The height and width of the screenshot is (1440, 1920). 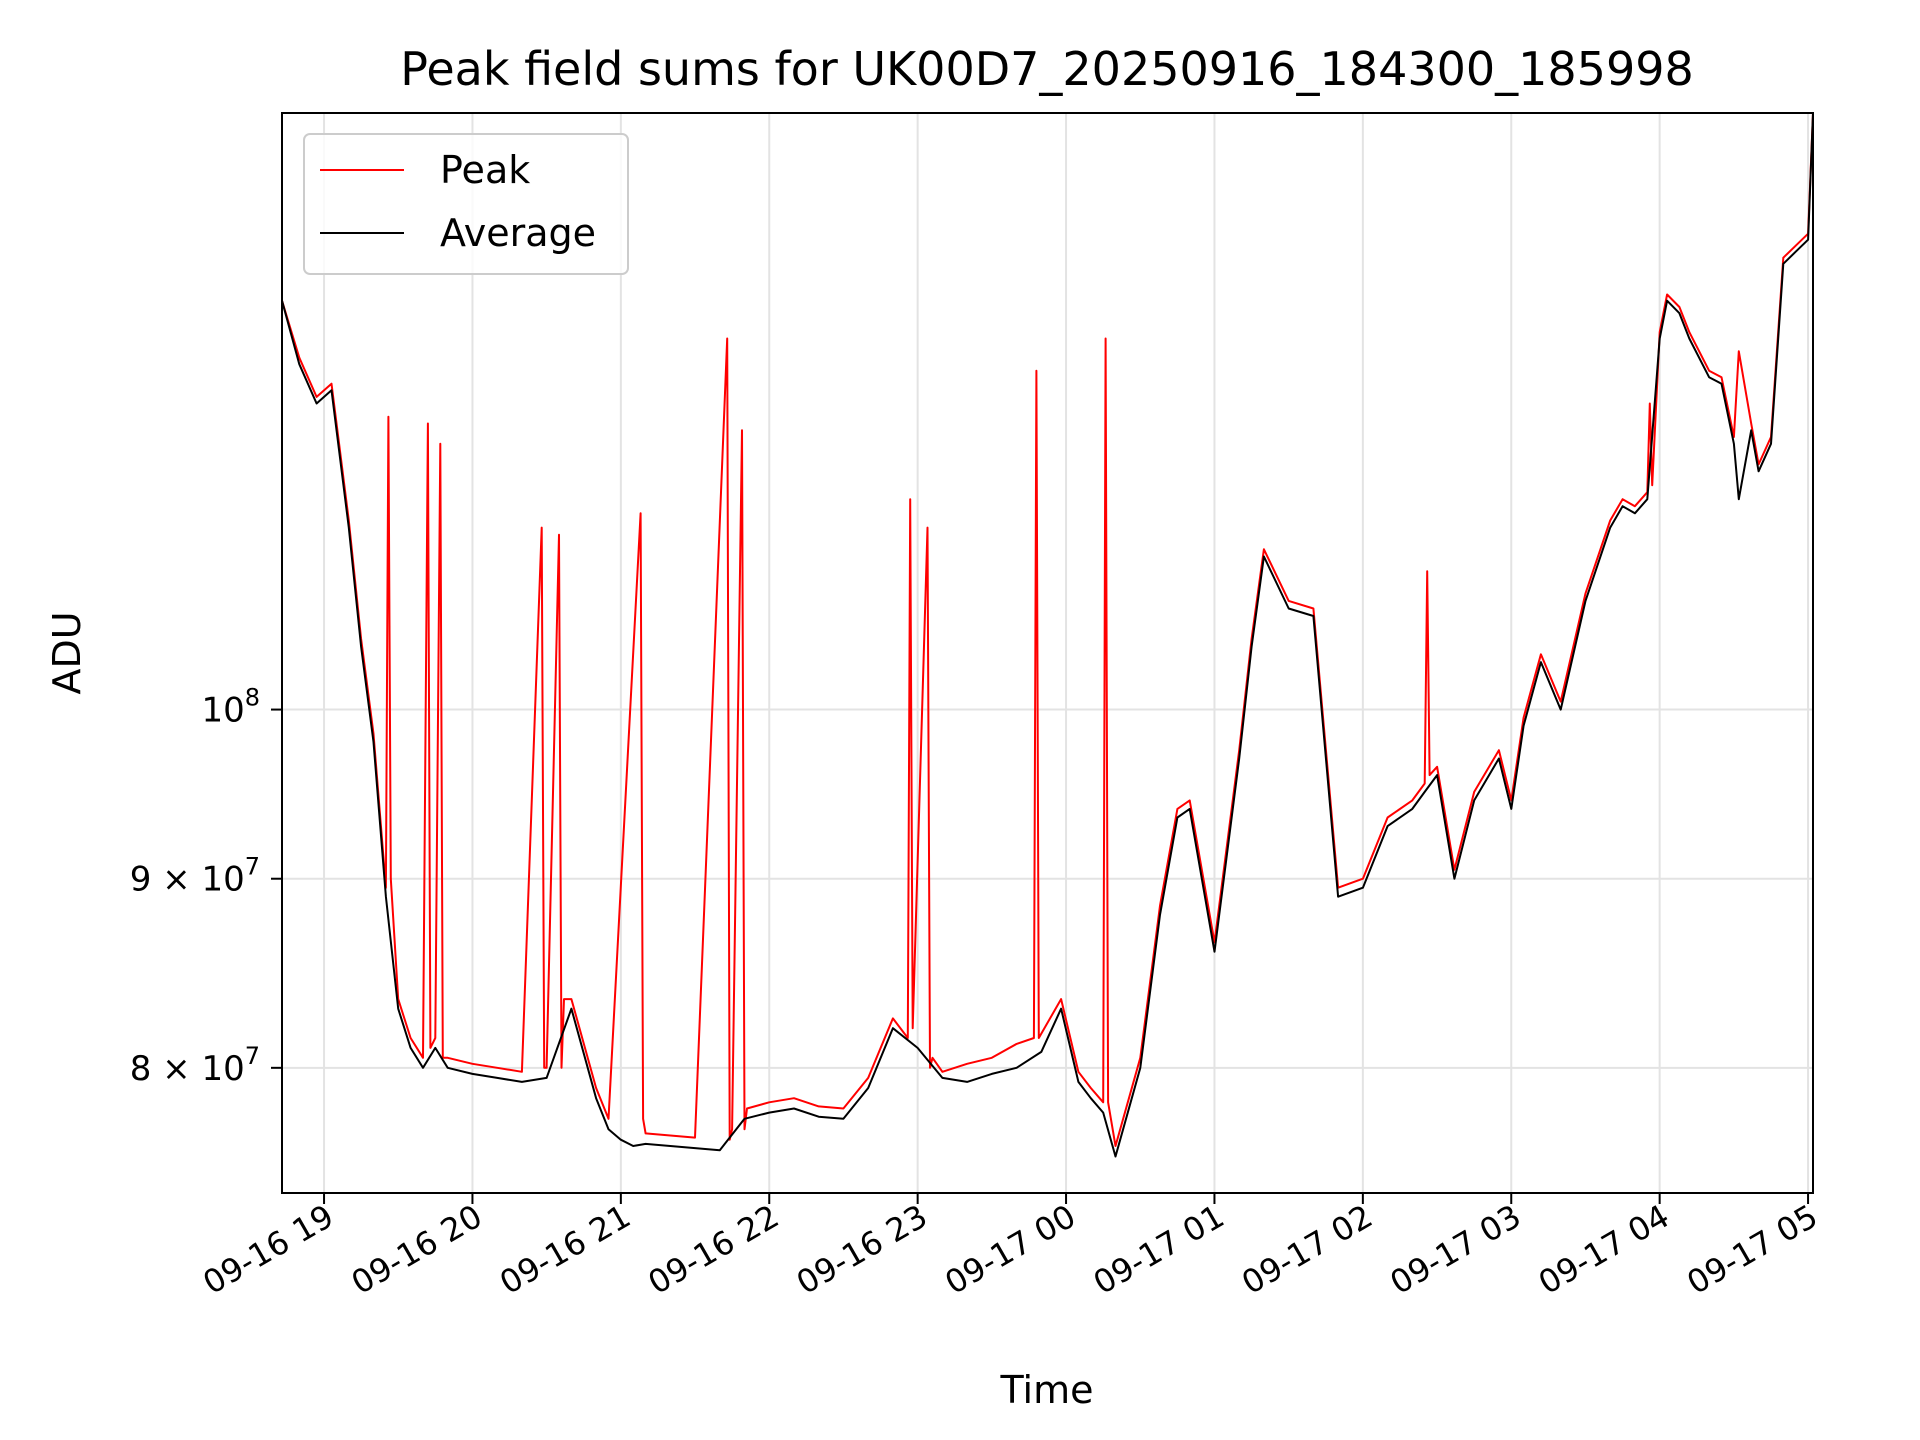 I want to click on y-axis-label: ADU, so click(x=67, y=652).